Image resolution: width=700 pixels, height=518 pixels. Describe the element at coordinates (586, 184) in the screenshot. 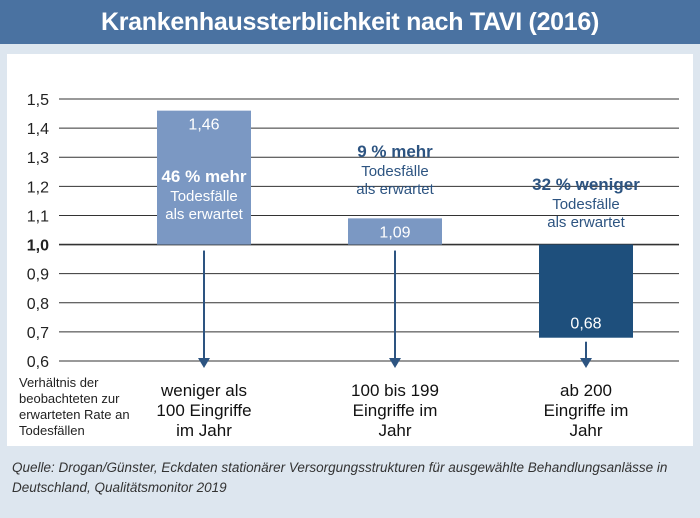

I see `annotation-headline: 32 % weniger` at that location.